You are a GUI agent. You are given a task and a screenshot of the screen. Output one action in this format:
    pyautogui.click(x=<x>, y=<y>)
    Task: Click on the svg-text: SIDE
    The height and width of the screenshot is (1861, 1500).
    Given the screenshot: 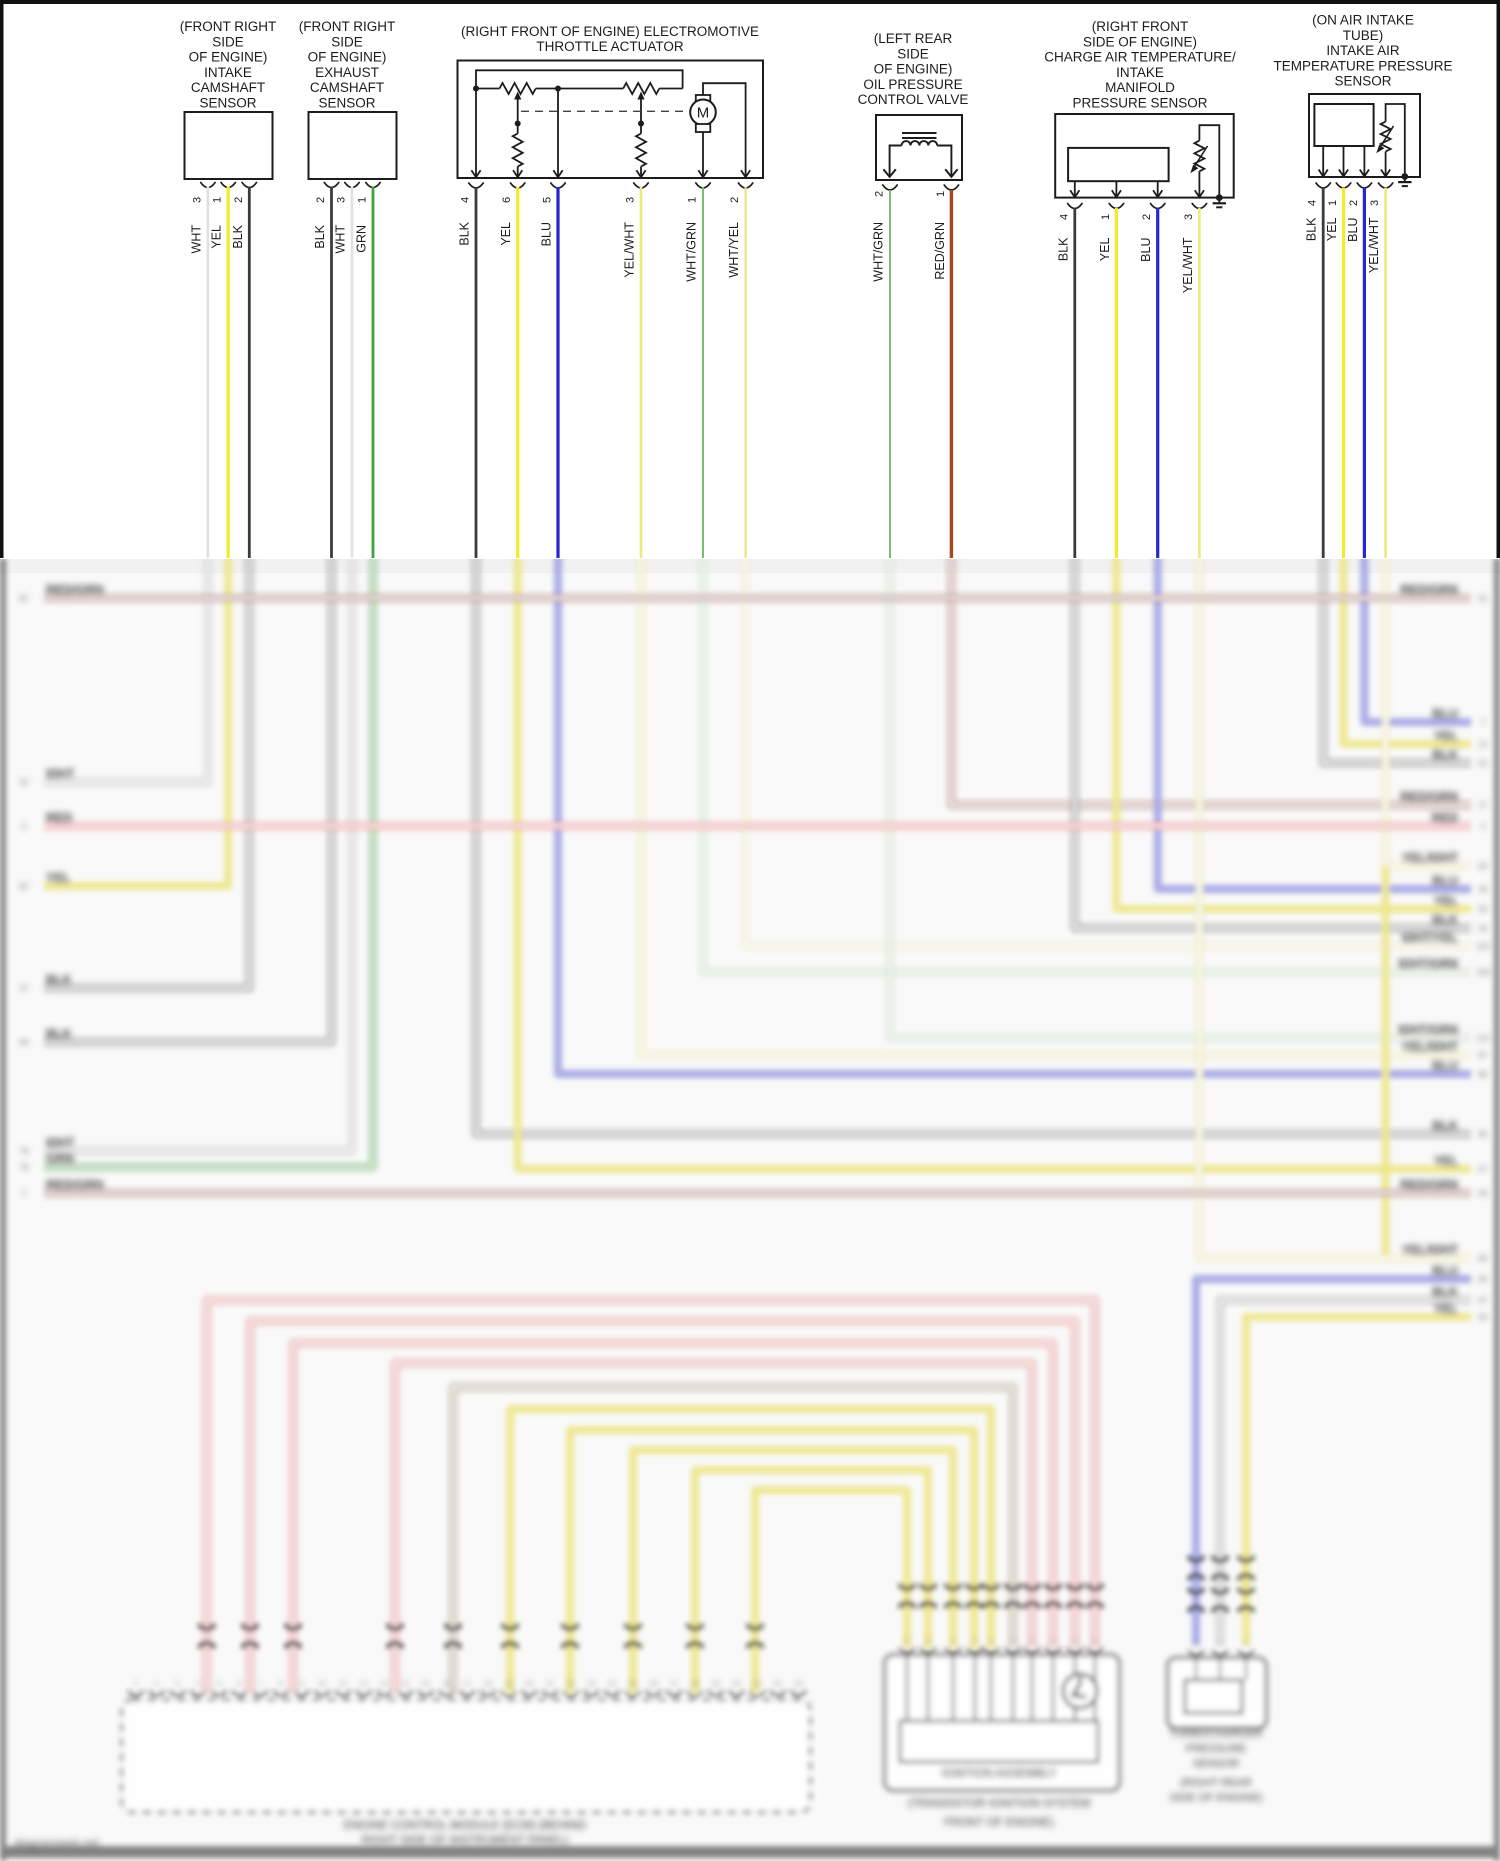 What is the action you would take?
    pyautogui.click(x=228, y=41)
    